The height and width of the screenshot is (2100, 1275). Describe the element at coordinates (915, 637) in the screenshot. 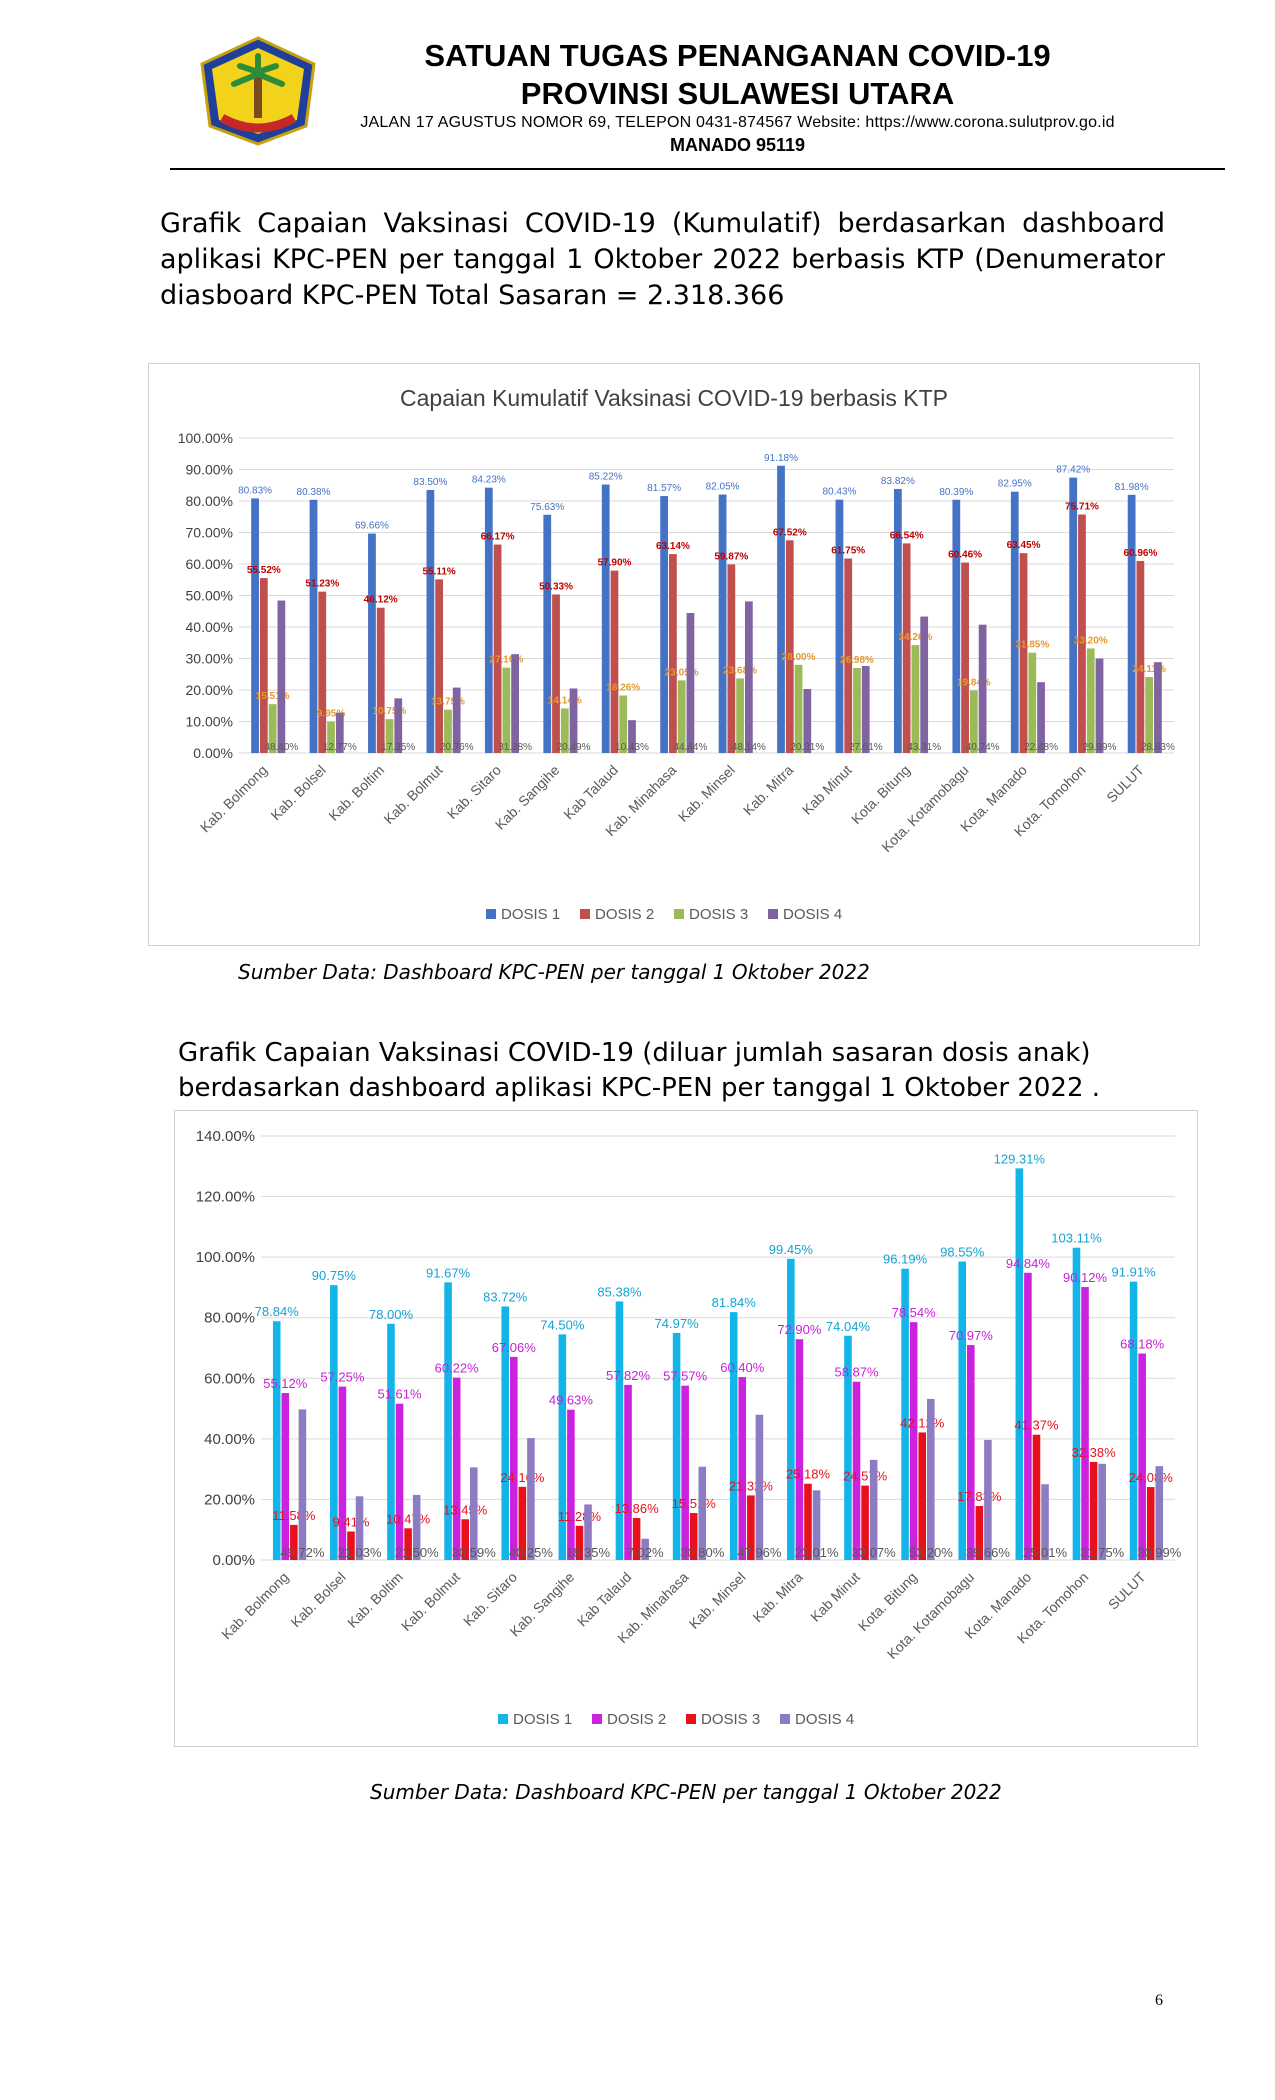

I see `data-label: 34.26%` at that location.